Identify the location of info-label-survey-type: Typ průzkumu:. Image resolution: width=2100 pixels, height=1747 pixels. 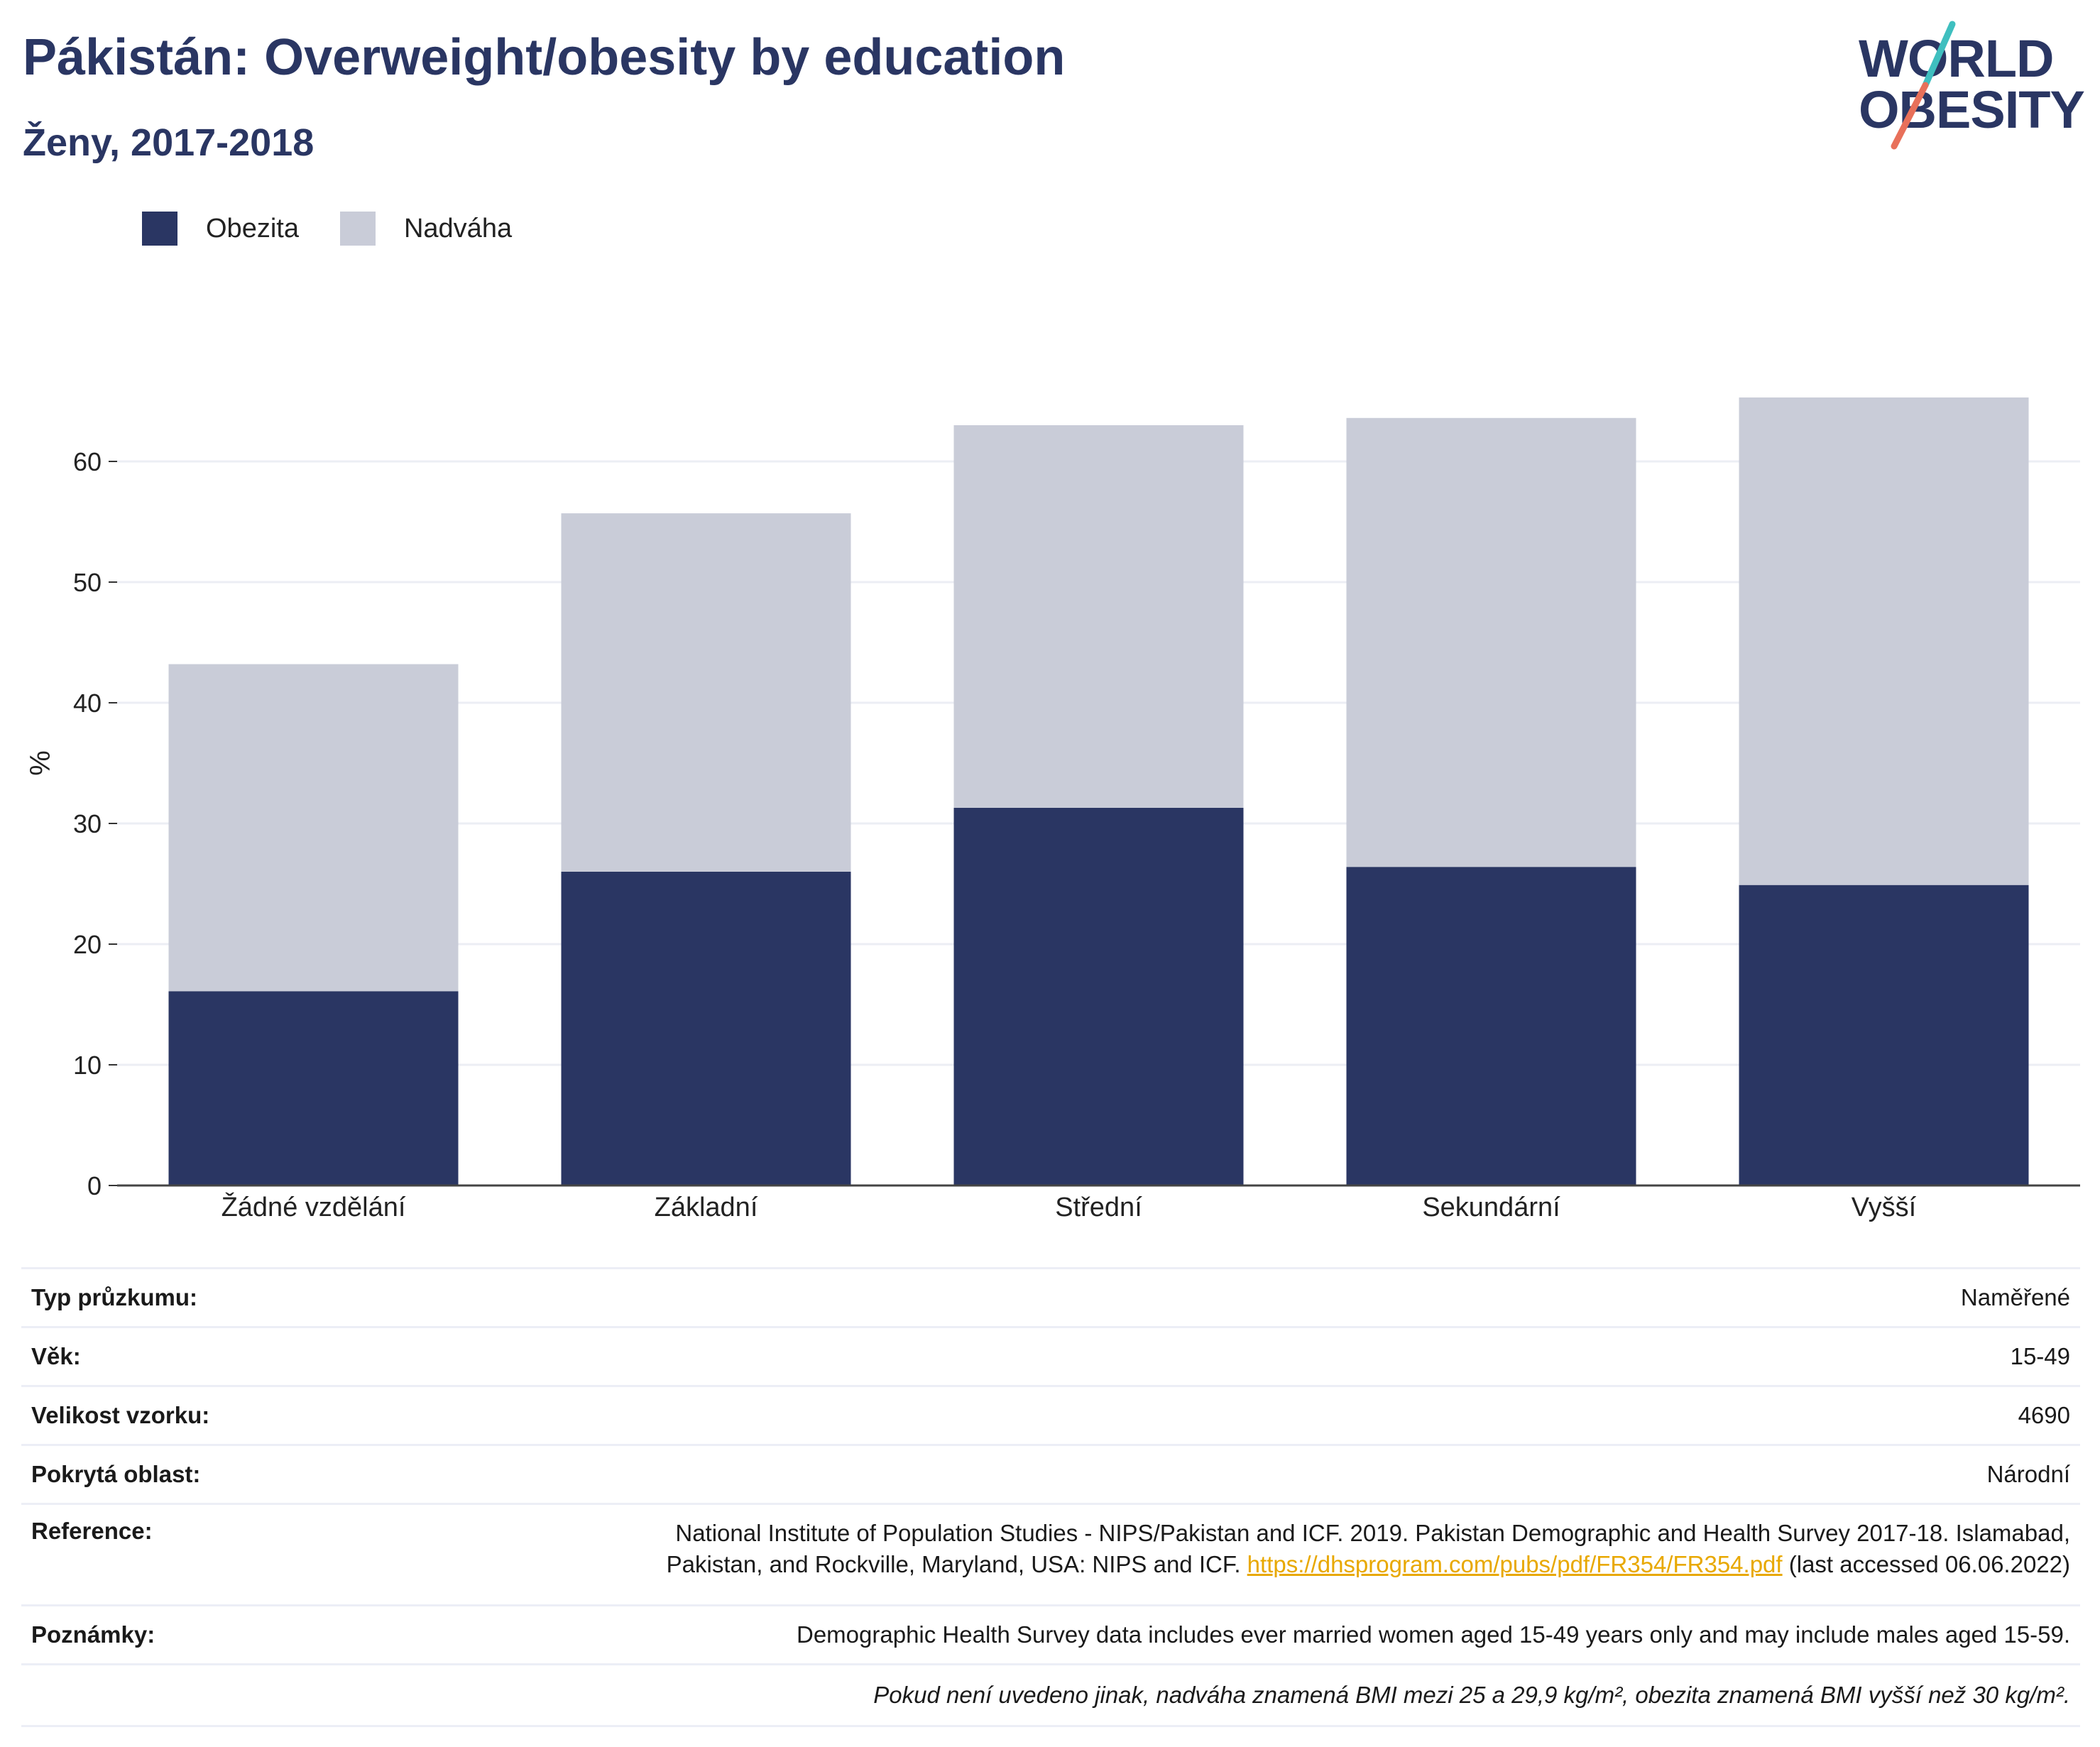
(173, 1297).